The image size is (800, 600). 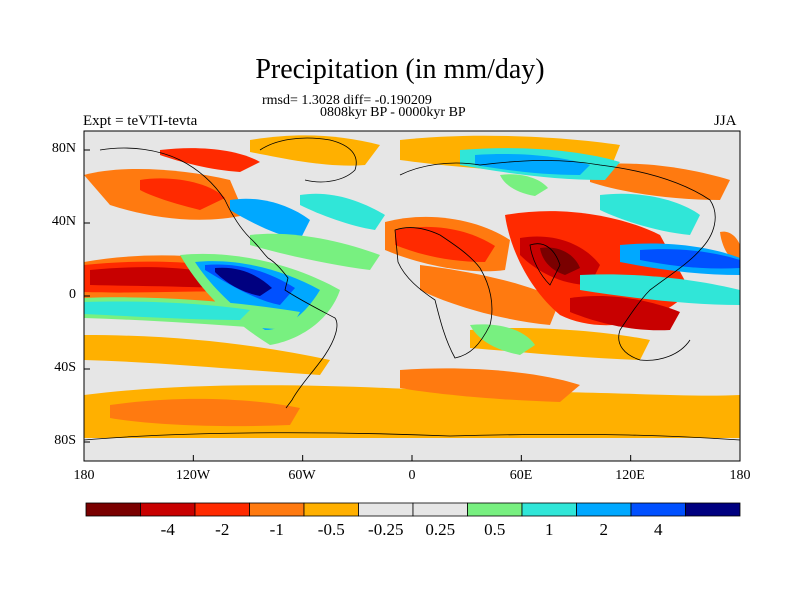 What do you see at coordinates (331, 529) in the screenshot?
I see `colorbar-label: -0.5` at bounding box center [331, 529].